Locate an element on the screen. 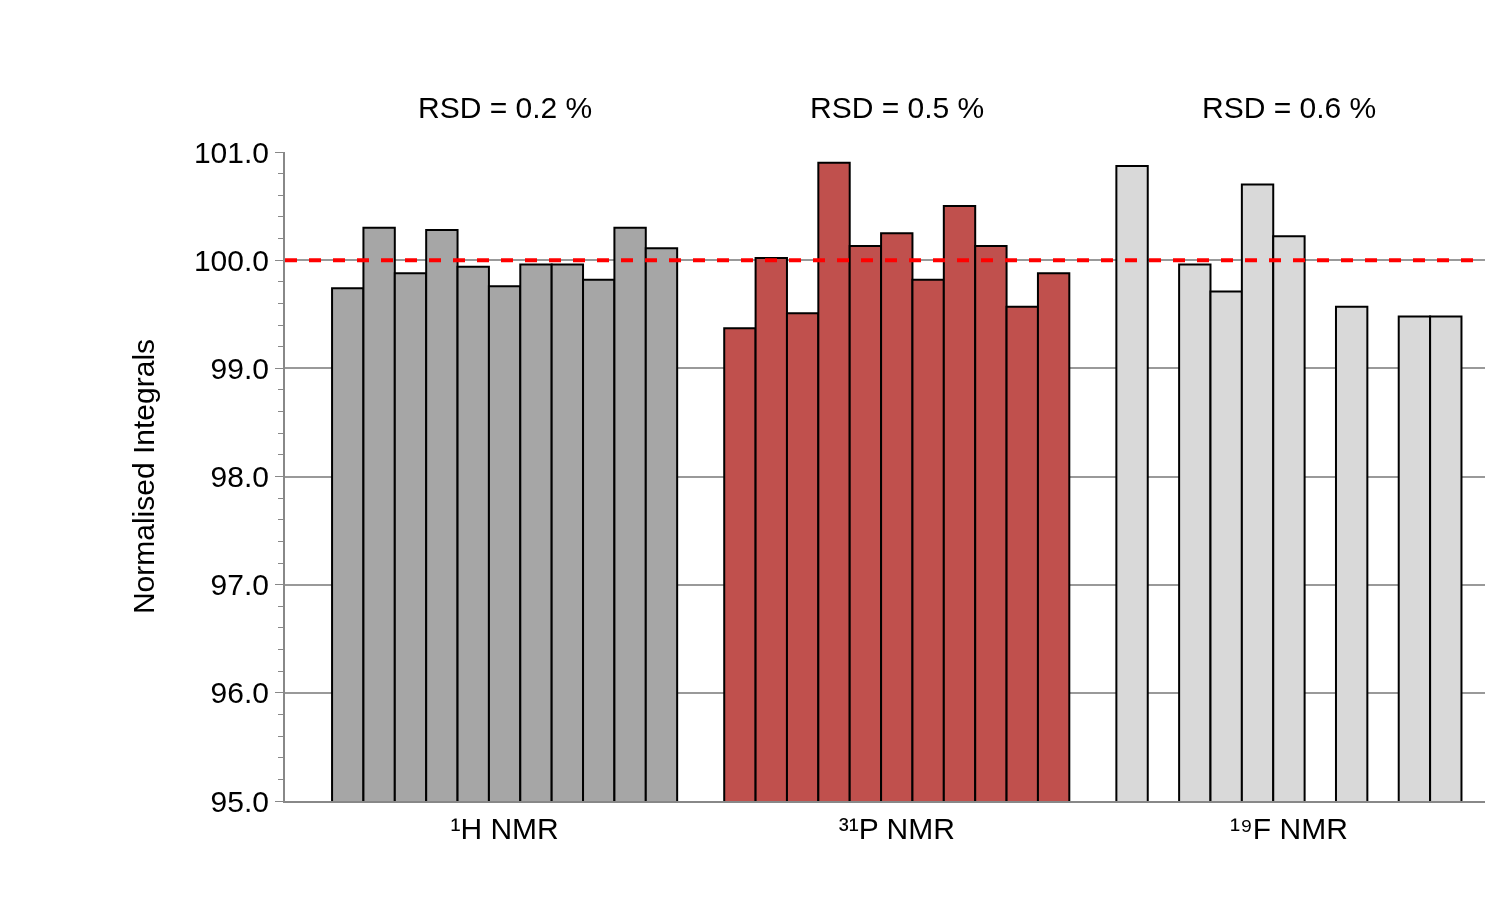 This screenshot has height=898, width=1485. x-tick-label: ¹⁹F NMR is located at coordinates (1289, 828).